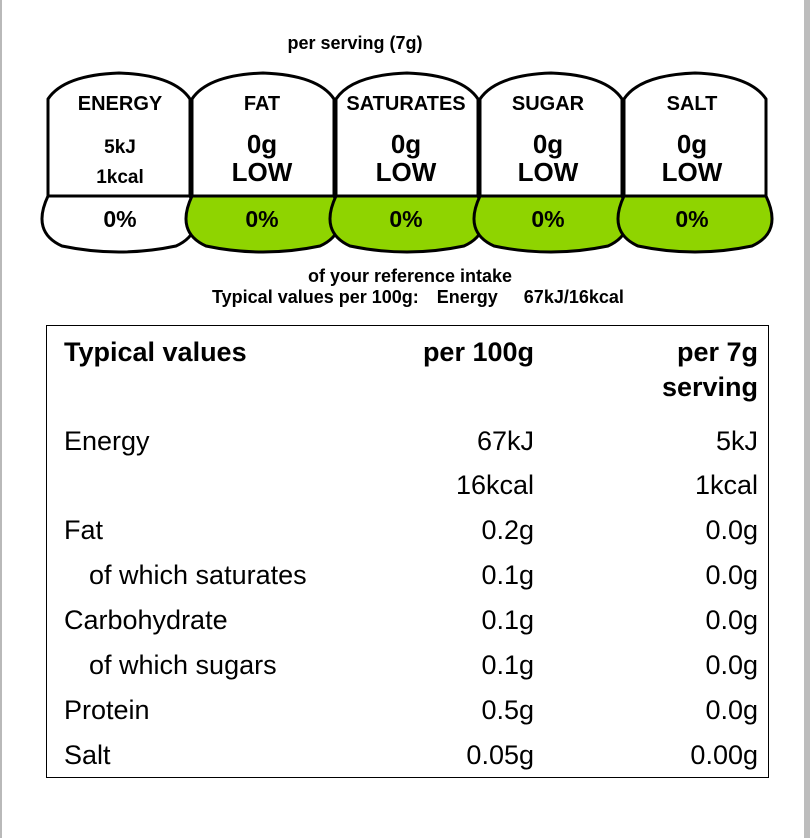 This screenshot has height=838, width=810. What do you see at coordinates (731, 710) in the screenshot?
I see `row-protein-perserving: 0.0g` at bounding box center [731, 710].